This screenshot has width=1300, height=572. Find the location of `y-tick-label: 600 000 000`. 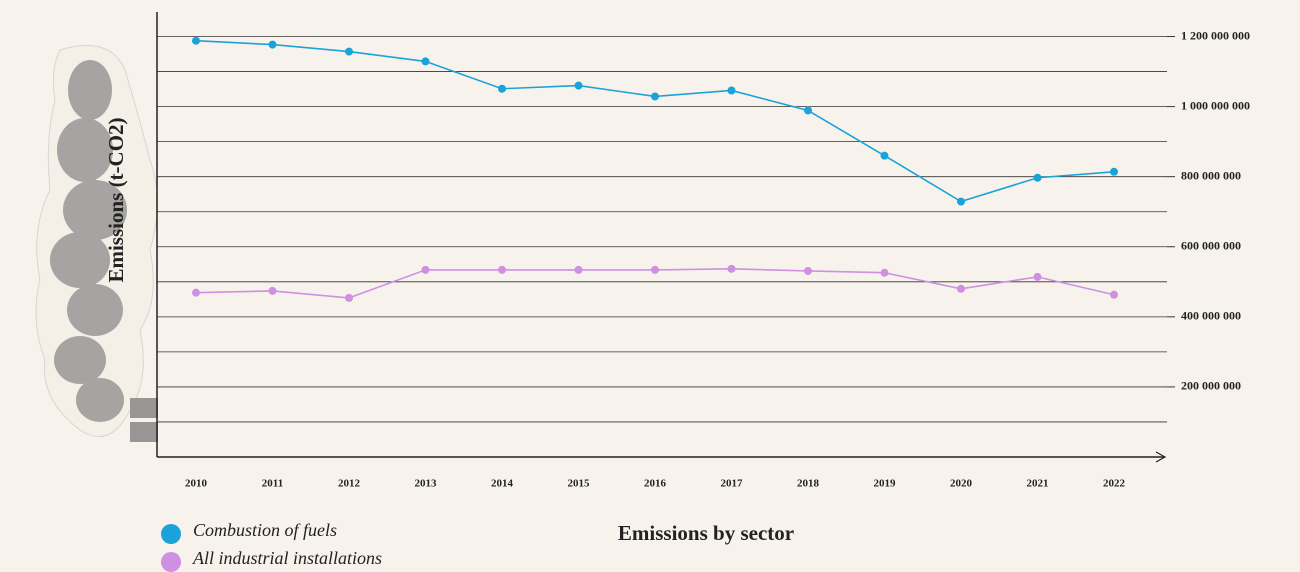

y-tick-label: 600 000 000 is located at coordinates (1211, 246).